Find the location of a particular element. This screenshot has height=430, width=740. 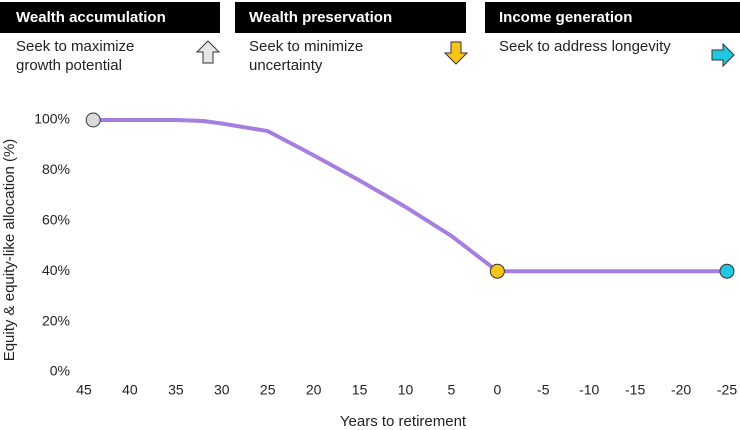

y-tick-label: 80% is located at coordinates (56, 169).